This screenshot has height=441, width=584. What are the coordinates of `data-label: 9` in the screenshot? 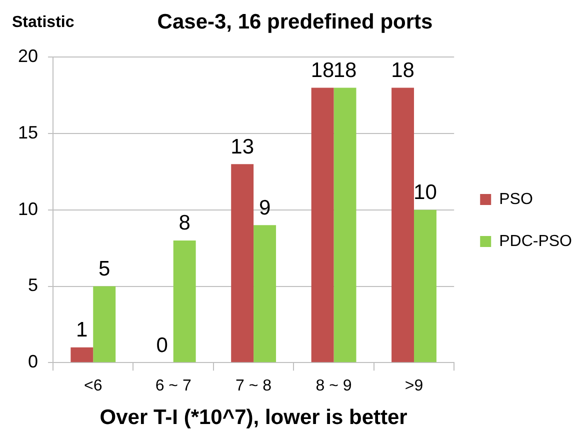 It's located at (264, 208).